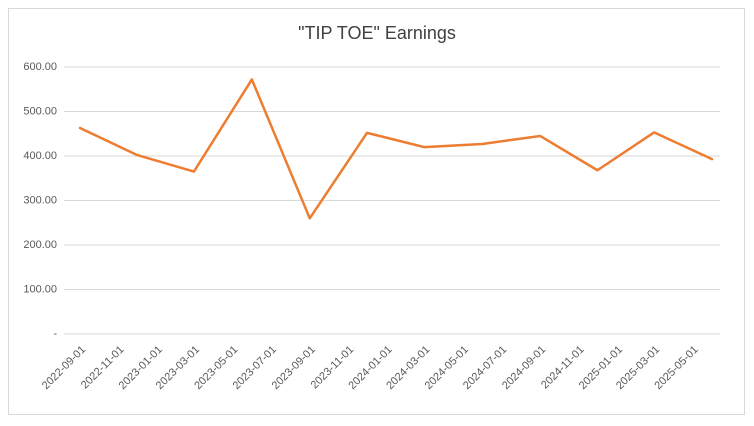 This screenshot has width=754, height=426. Describe the element at coordinates (40, 200) in the screenshot. I see `y-tick-label: 300.00` at that location.